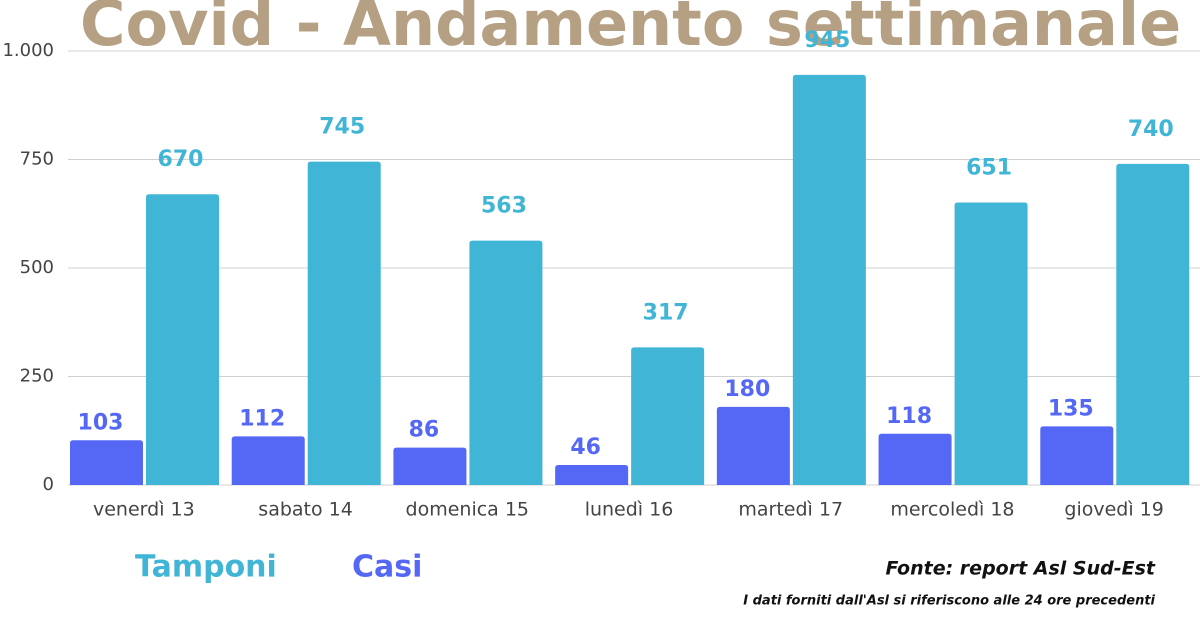  I want to click on legend-entry: Tamponi, so click(206, 567).